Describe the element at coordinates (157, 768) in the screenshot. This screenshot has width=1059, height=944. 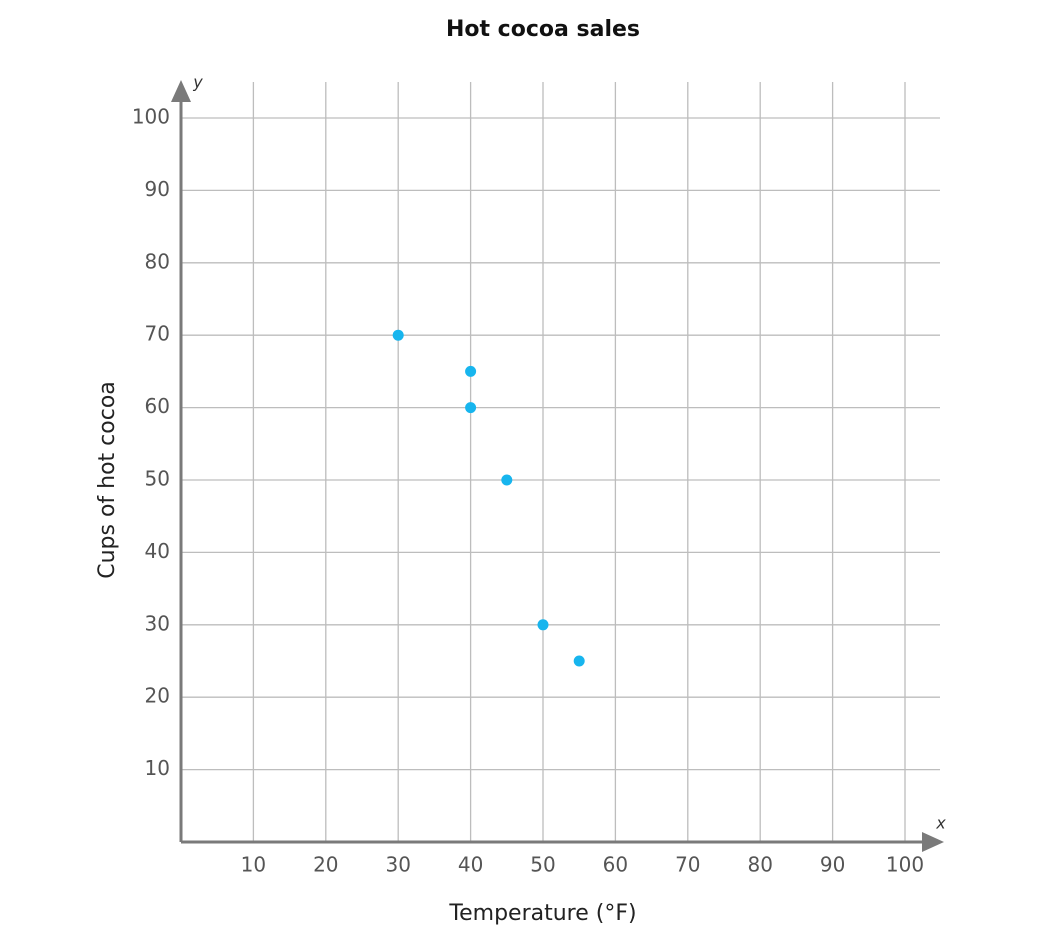
I see `y-tick-label: 10` at that location.